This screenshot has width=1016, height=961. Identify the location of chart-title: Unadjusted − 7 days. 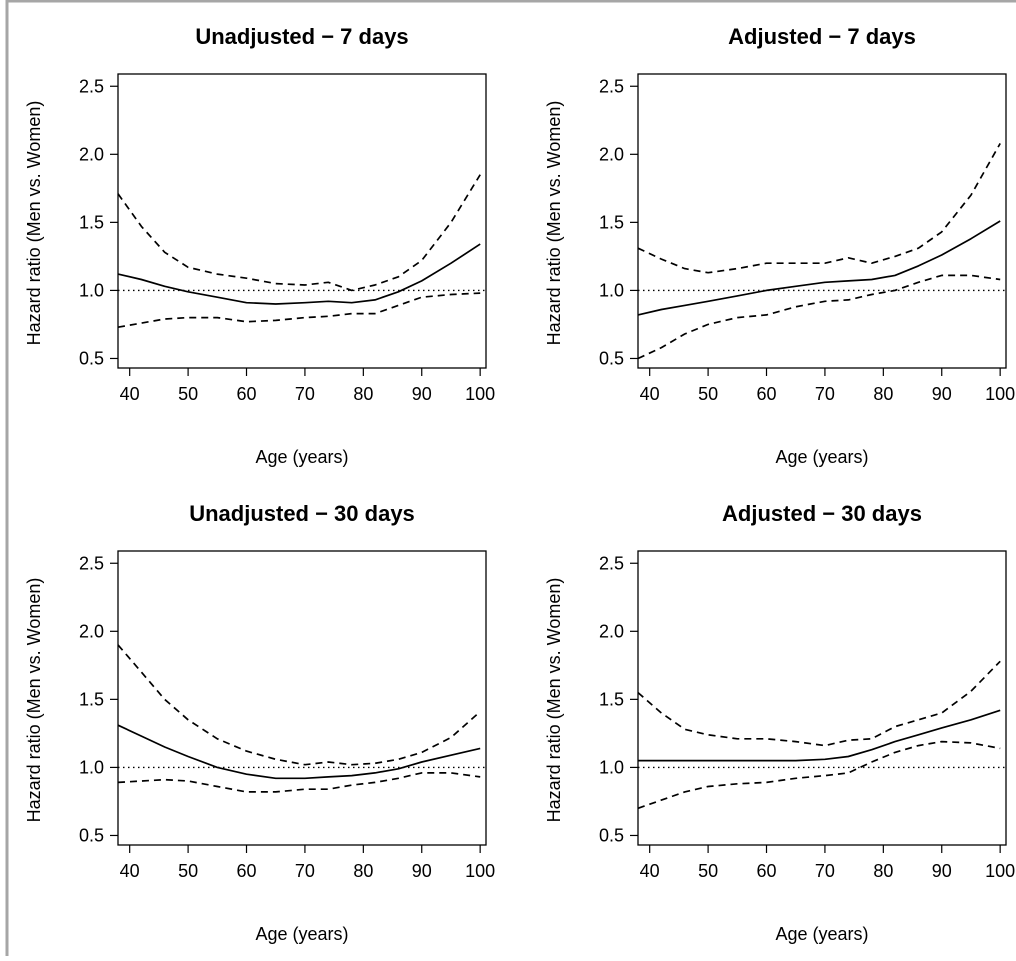
(301, 36).